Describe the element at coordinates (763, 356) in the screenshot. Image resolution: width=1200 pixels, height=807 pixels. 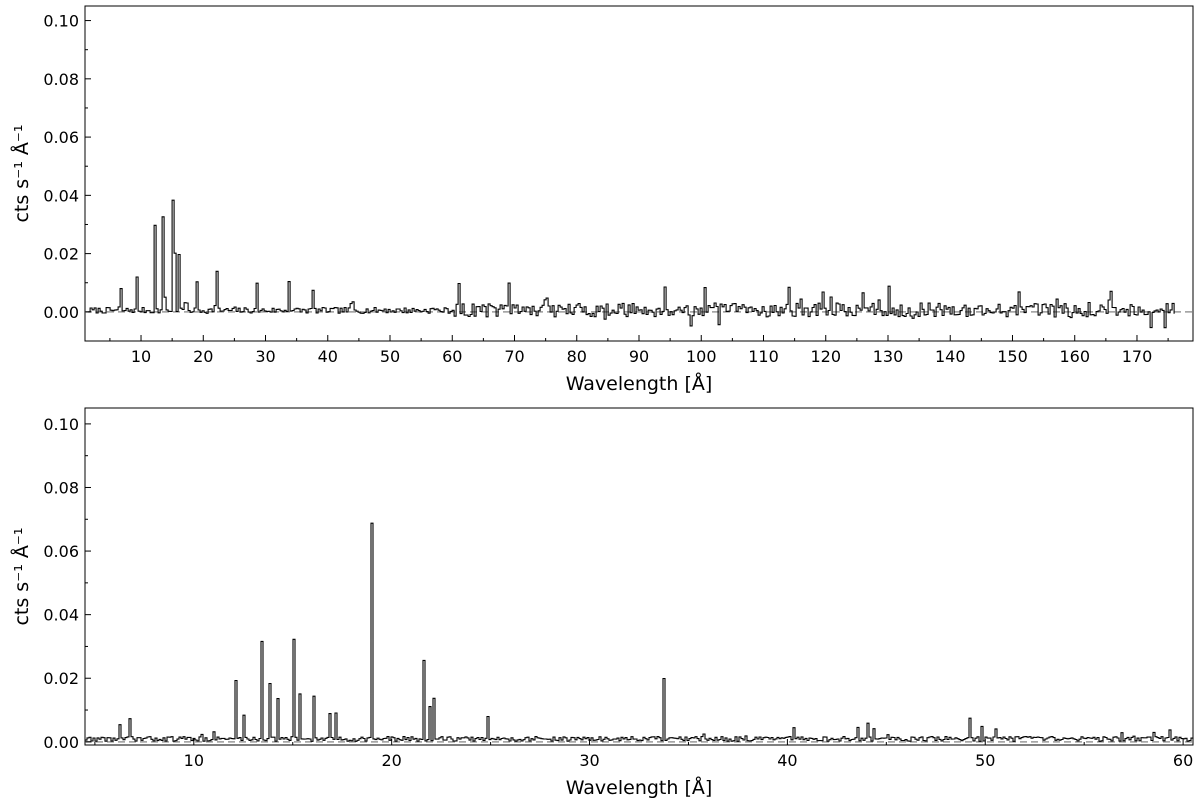
I see `x-tick-label: 110` at that location.